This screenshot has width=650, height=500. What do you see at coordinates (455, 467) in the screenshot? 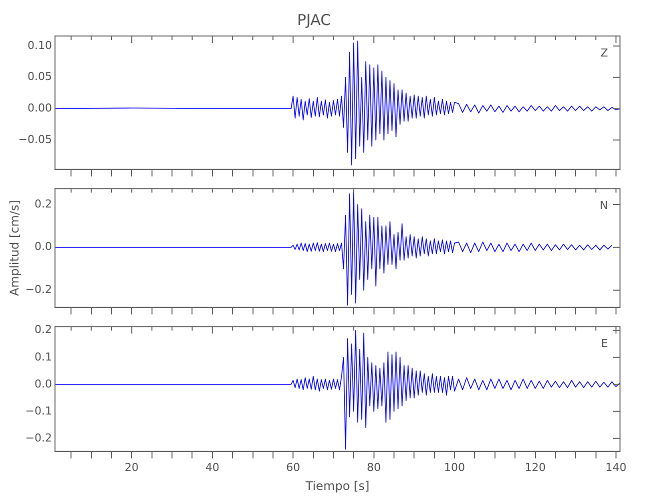
I see `x-tick-label: 100` at bounding box center [455, 467].